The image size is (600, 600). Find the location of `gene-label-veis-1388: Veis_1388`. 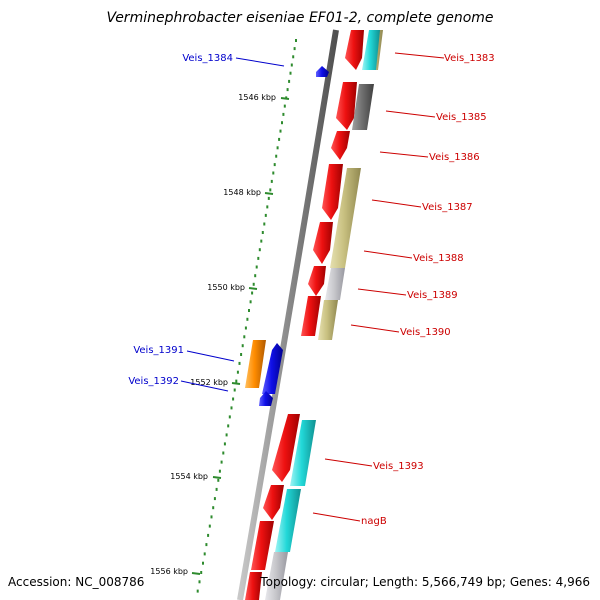

gene-label-veis-1388: Veis_1388 is located at coordinates (438, 258).